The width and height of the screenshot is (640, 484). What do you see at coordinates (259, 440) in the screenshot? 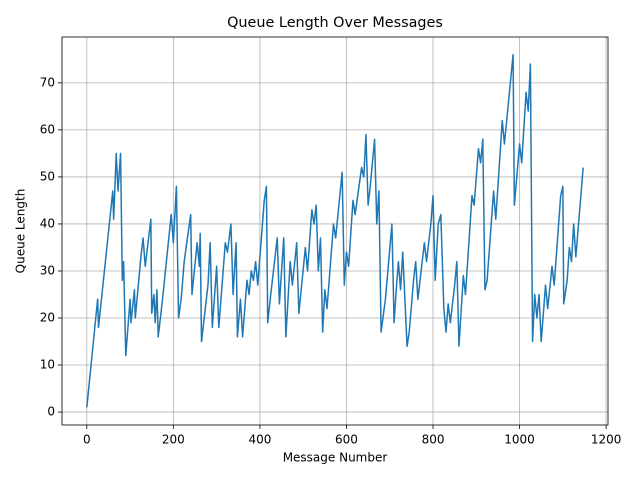
I see `x-tick-label: 400` at bounding box center [259, 440].